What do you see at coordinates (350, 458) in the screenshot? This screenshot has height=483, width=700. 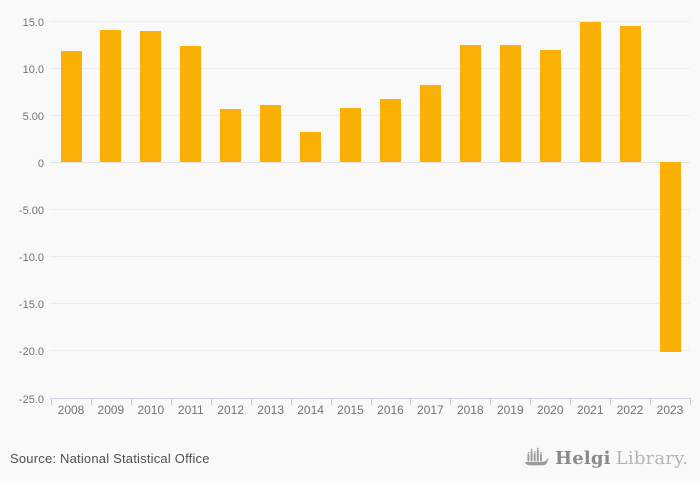 I see `chart-footer: Source: National Statistical Office` at bounding box center [350, 458].